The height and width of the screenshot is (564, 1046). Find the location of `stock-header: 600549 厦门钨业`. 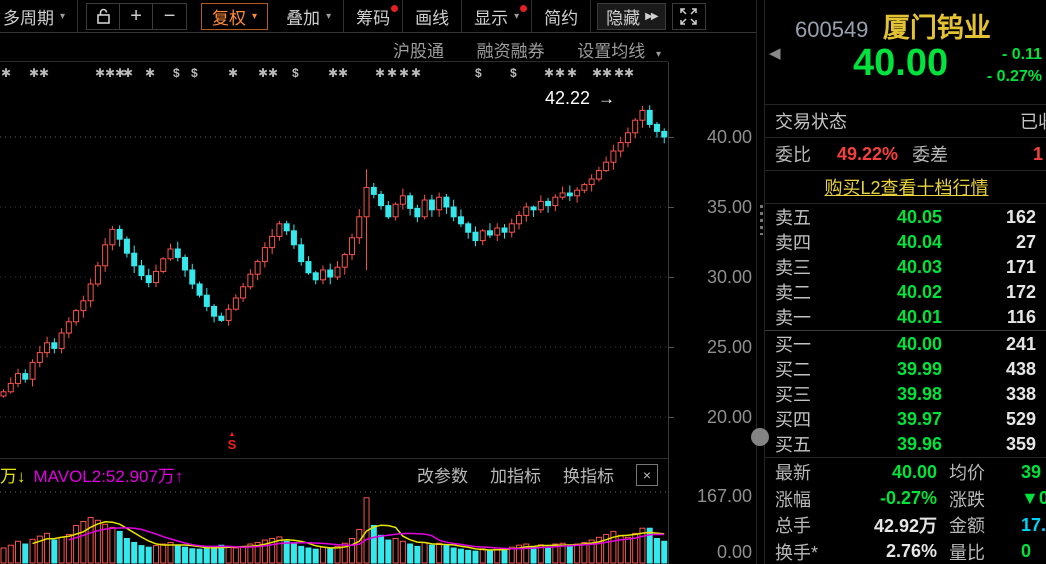

stock-header: 600549 厦门钨业 is located at coordinates (893, 25).